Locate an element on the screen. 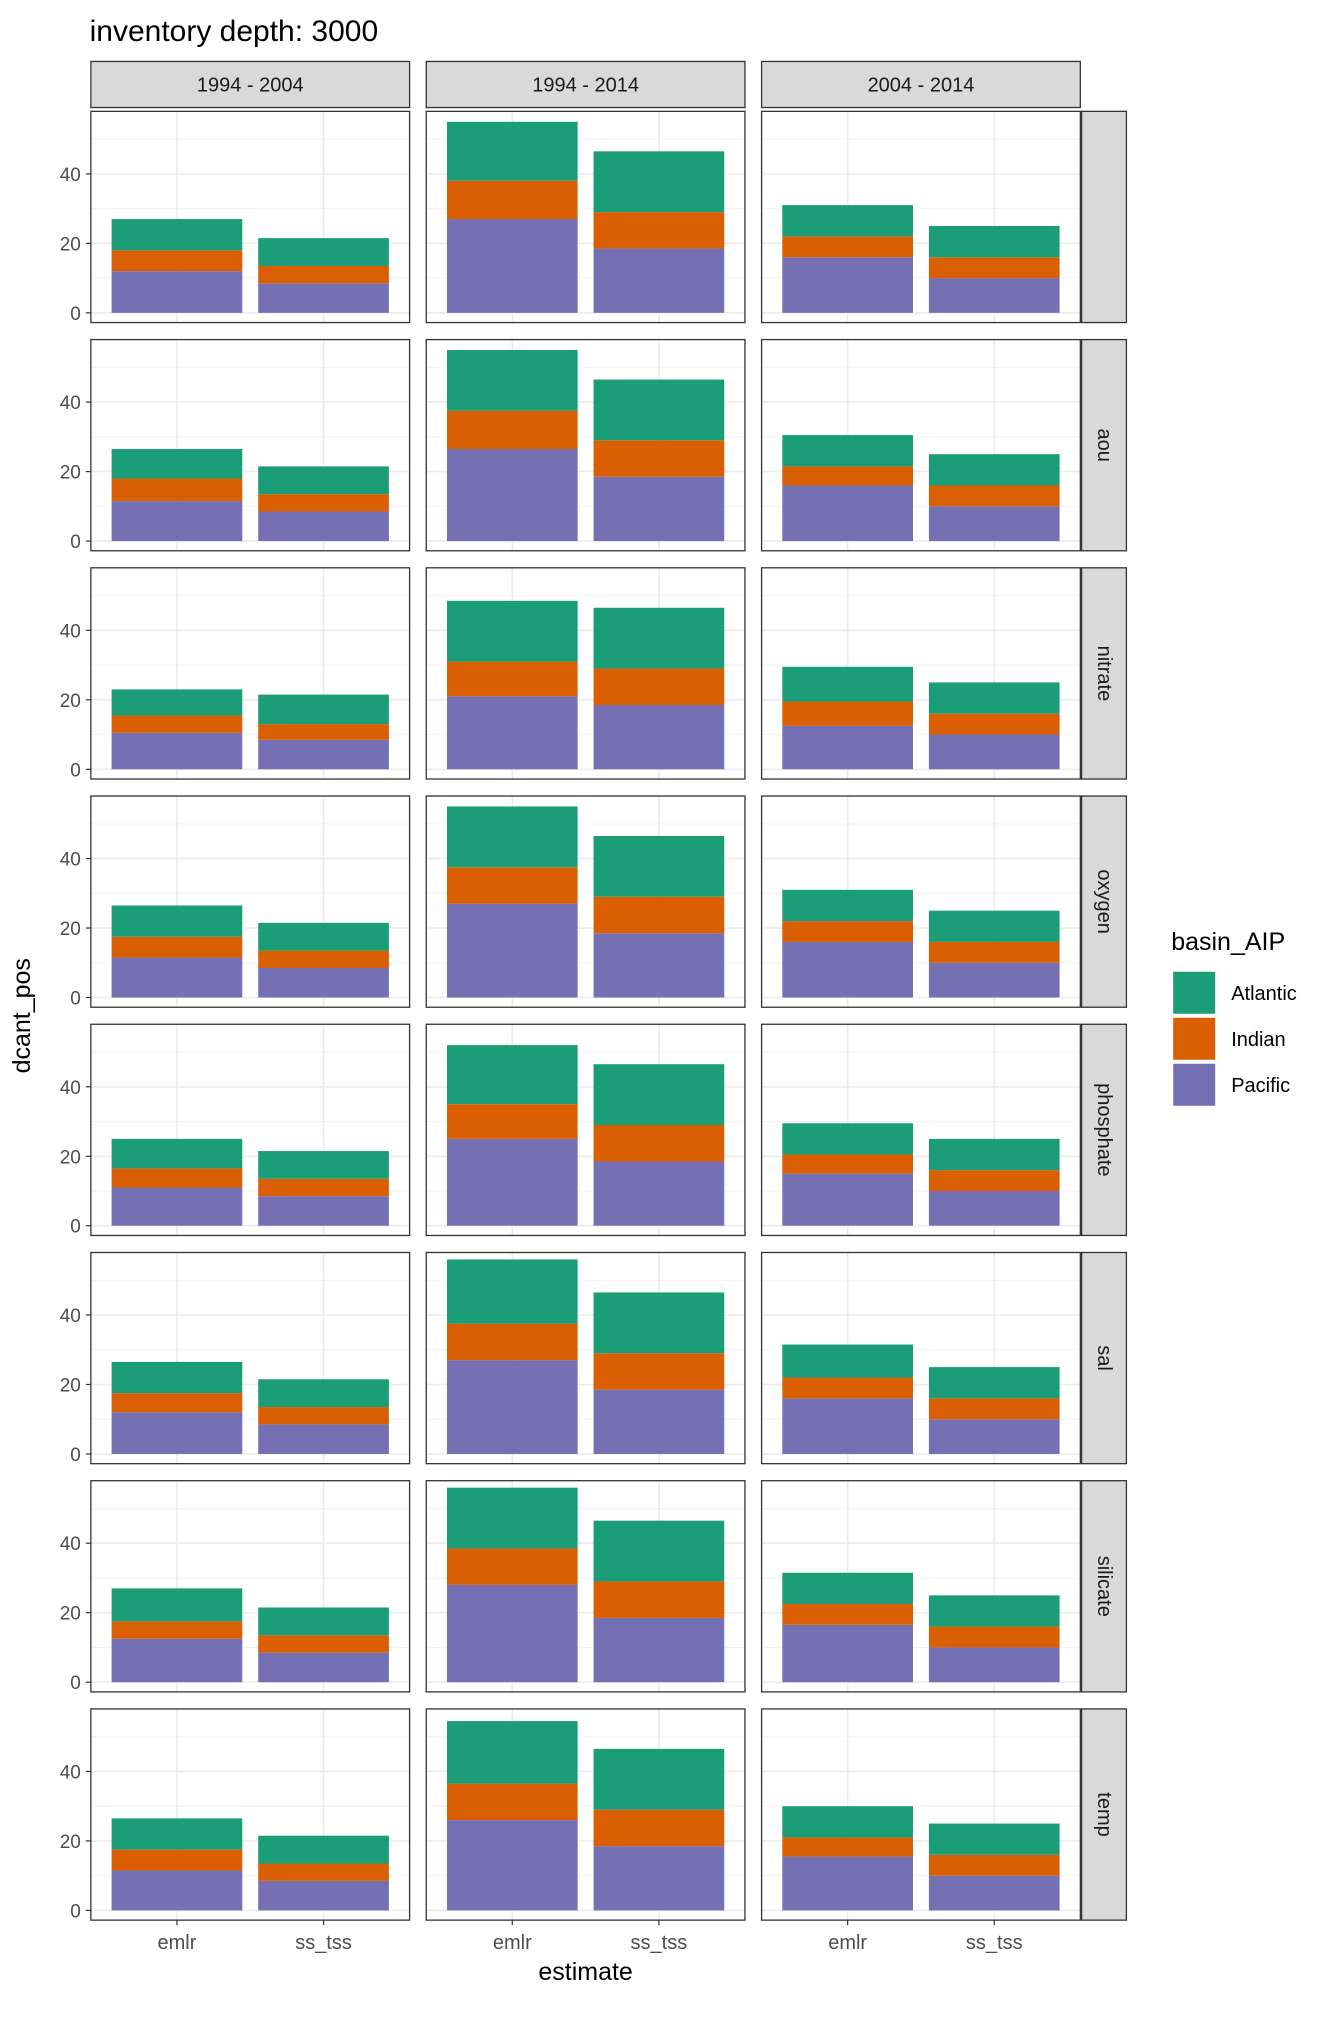 The height and width of the screenshot is (2021, 1344). row-strip-label: aou is located at coordinates (1104, 444).